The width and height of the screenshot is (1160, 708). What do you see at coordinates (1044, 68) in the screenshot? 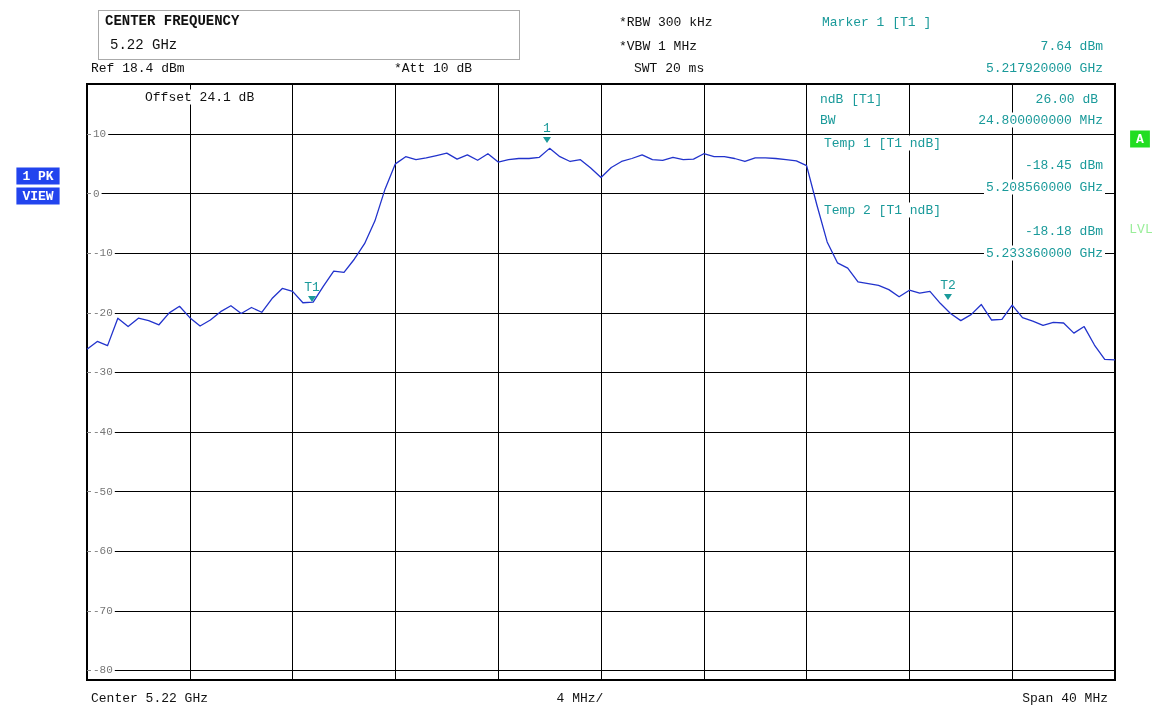
I see `text: 5.217920000 GHz` at bounding box center [1044, 68].